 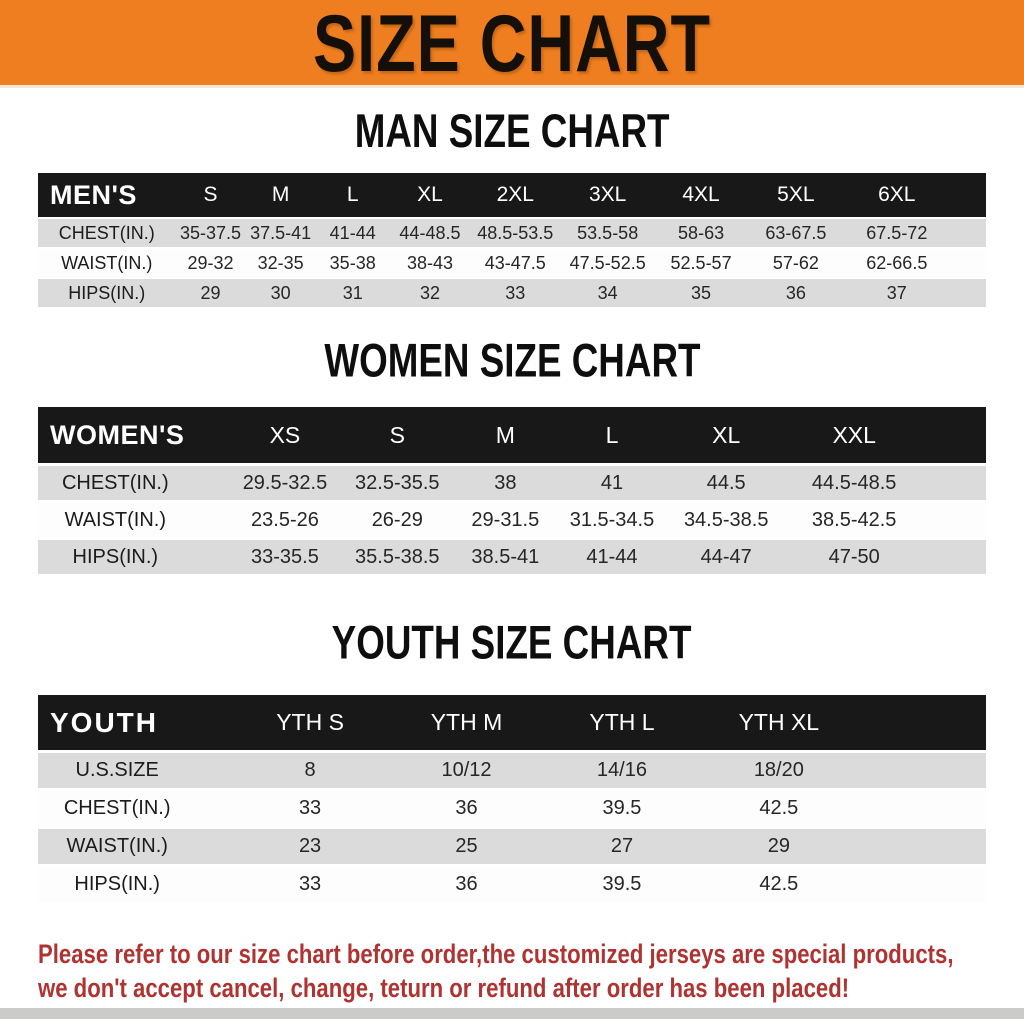 What do you see at coordinates (466, 846) in the screenshot?
I see `size-cell: 25` at bounding box center [466, 846].